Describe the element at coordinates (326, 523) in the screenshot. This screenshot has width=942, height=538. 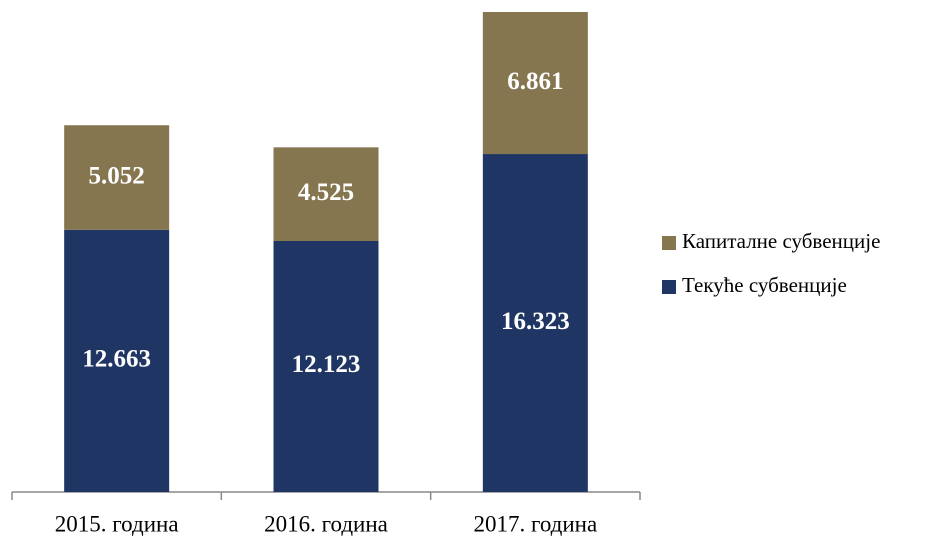
I see `x-tick-label: 2016. година` at that location.